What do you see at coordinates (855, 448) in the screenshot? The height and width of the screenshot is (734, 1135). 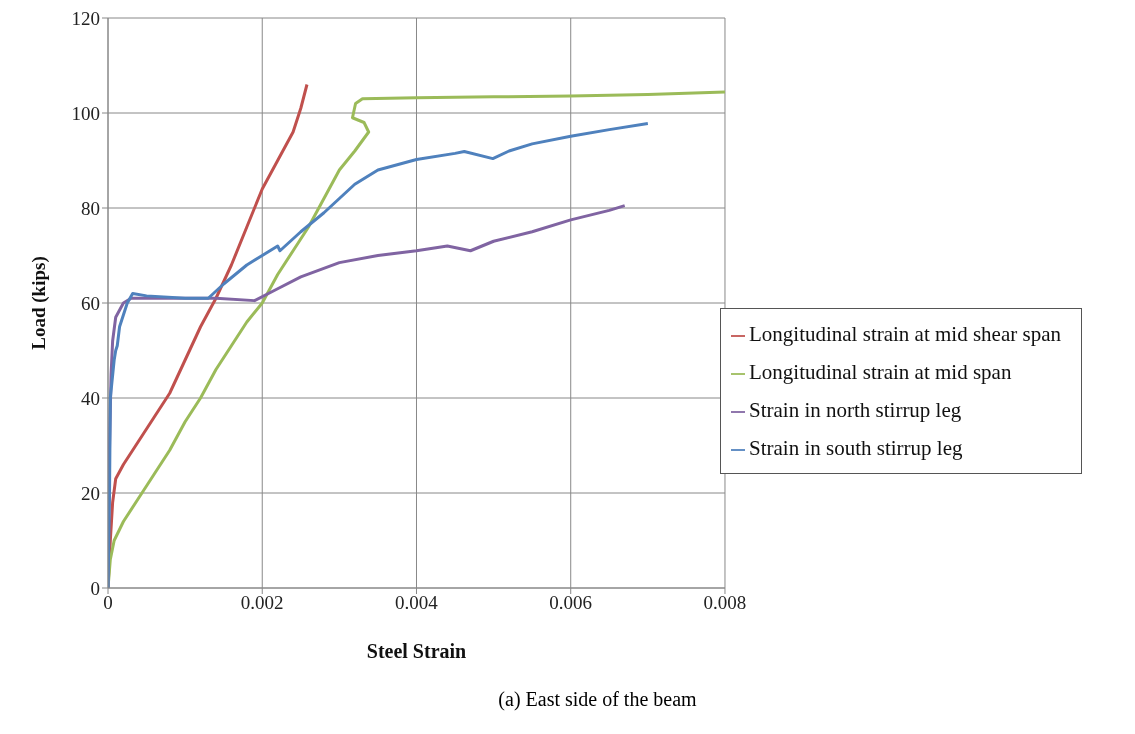 I see `legend-label: Strain in south stirrup leg` at bounding box center [855, 448].